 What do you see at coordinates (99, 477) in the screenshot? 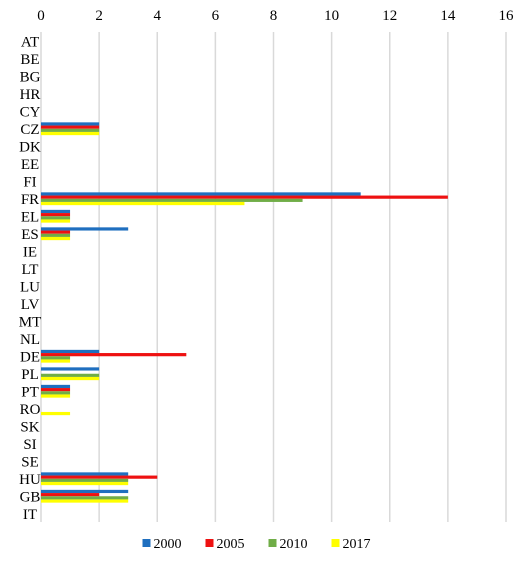
I see `bar-hu-2005` at bounding box center [99, 477].